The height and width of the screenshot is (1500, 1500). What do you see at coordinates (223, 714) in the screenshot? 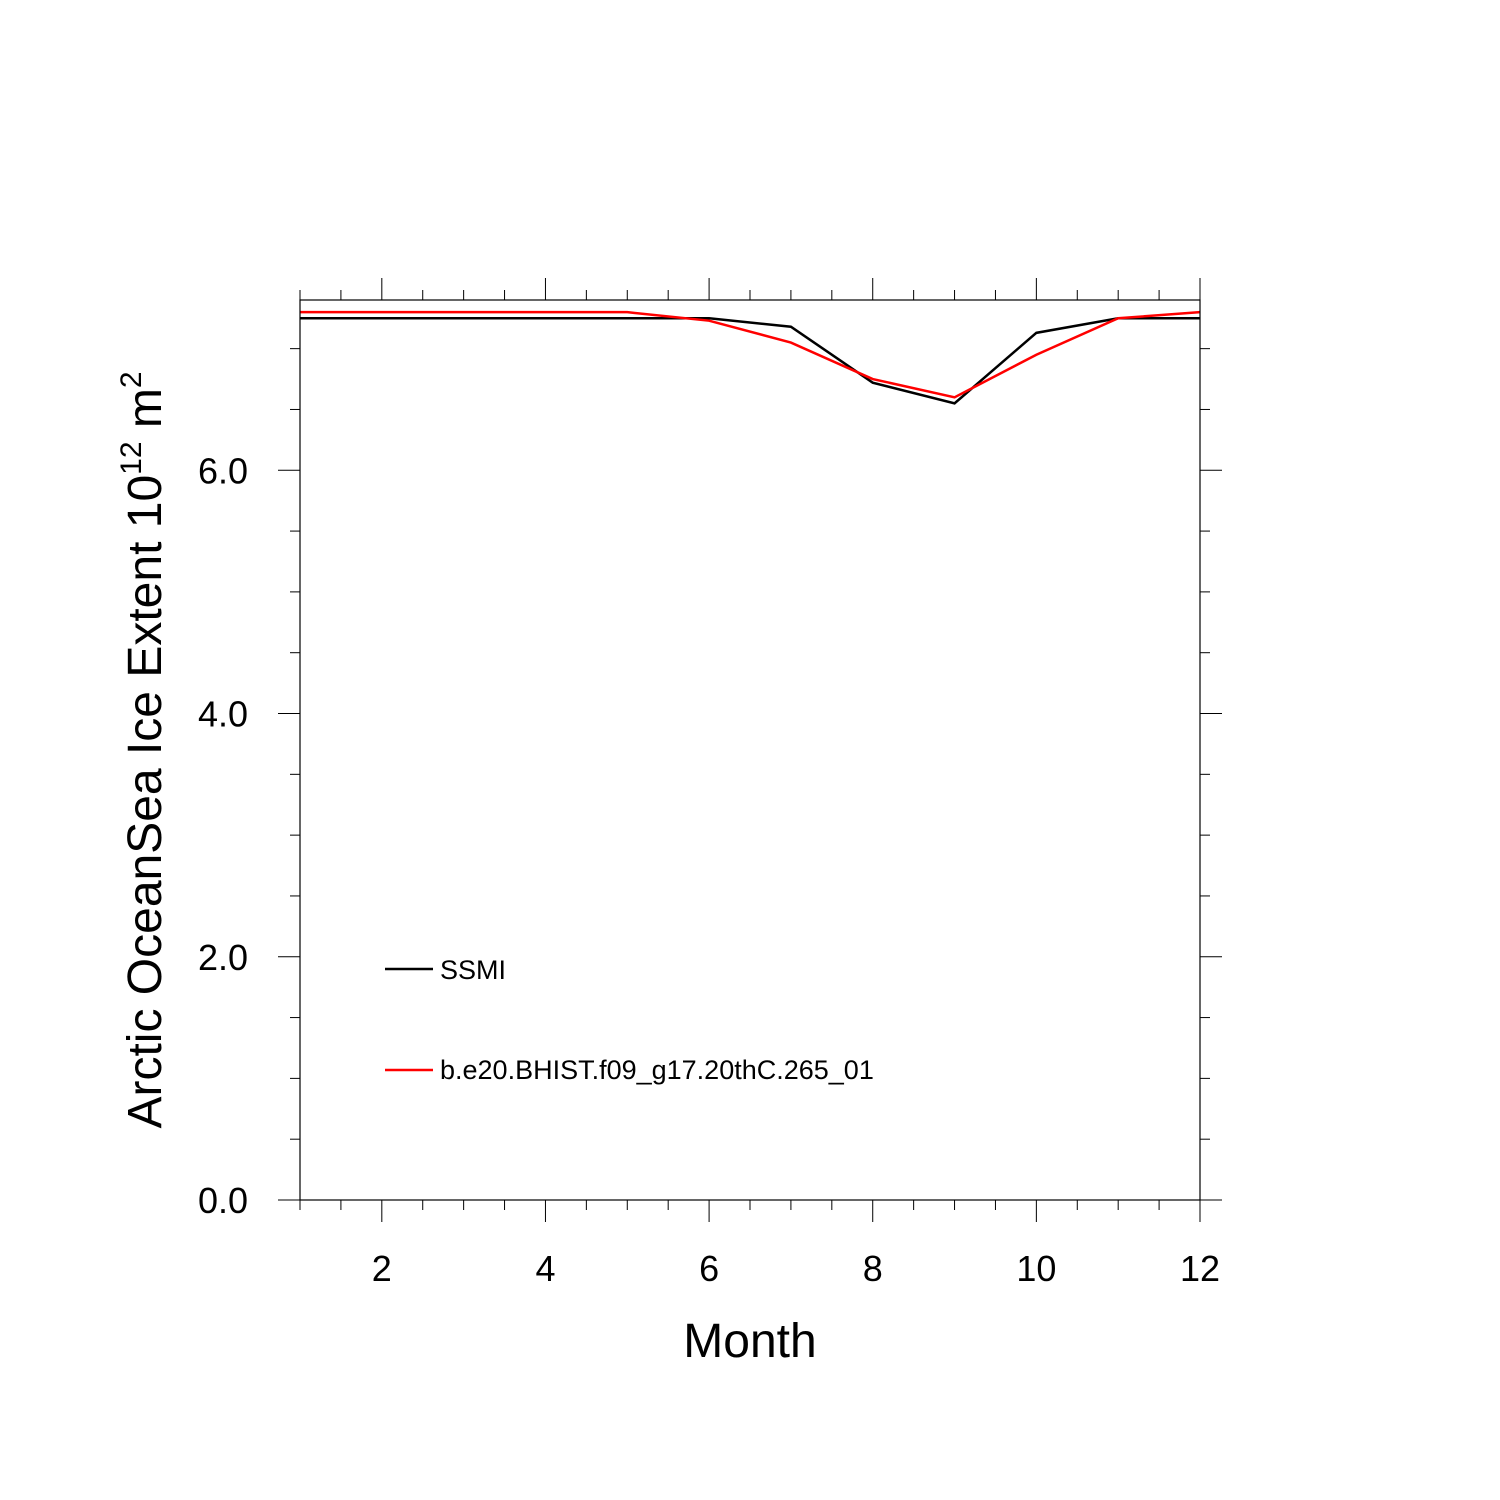
I see `y-tick-label: 4.0` at bounding box center [223, 714].